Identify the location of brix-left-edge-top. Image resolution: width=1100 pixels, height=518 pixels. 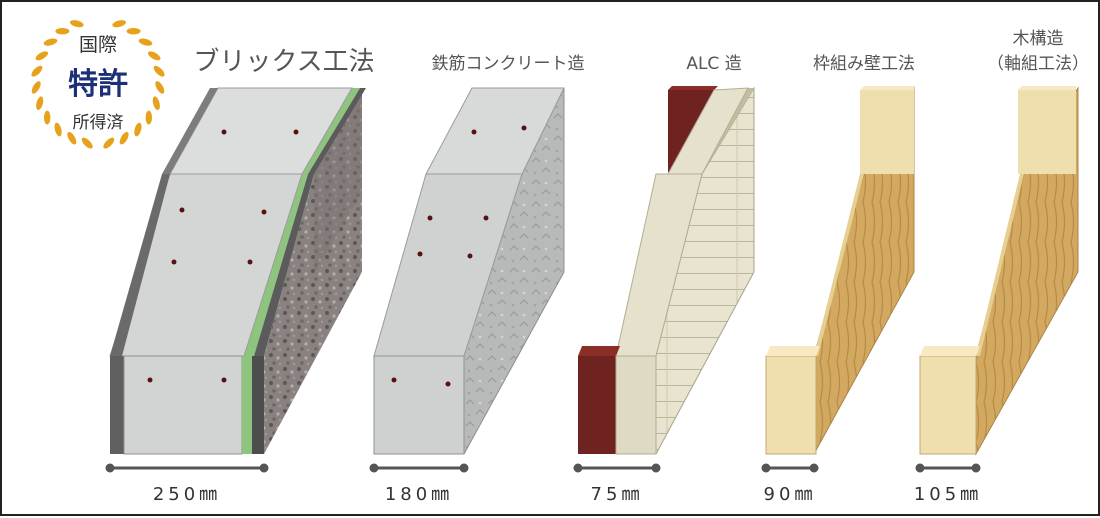
(190, 131).